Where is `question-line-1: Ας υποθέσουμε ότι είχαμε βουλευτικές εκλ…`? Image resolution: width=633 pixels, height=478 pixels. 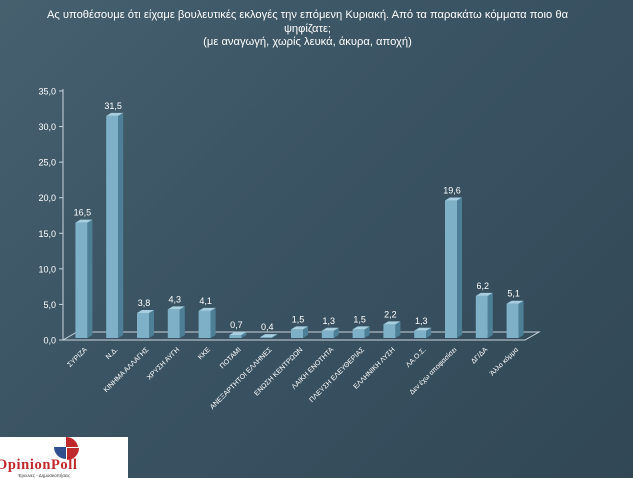
question-line-1: Ας υποθέσουμε ότι είχαμε βουλευτικές εκλ… is located at coordinates (307, 15).